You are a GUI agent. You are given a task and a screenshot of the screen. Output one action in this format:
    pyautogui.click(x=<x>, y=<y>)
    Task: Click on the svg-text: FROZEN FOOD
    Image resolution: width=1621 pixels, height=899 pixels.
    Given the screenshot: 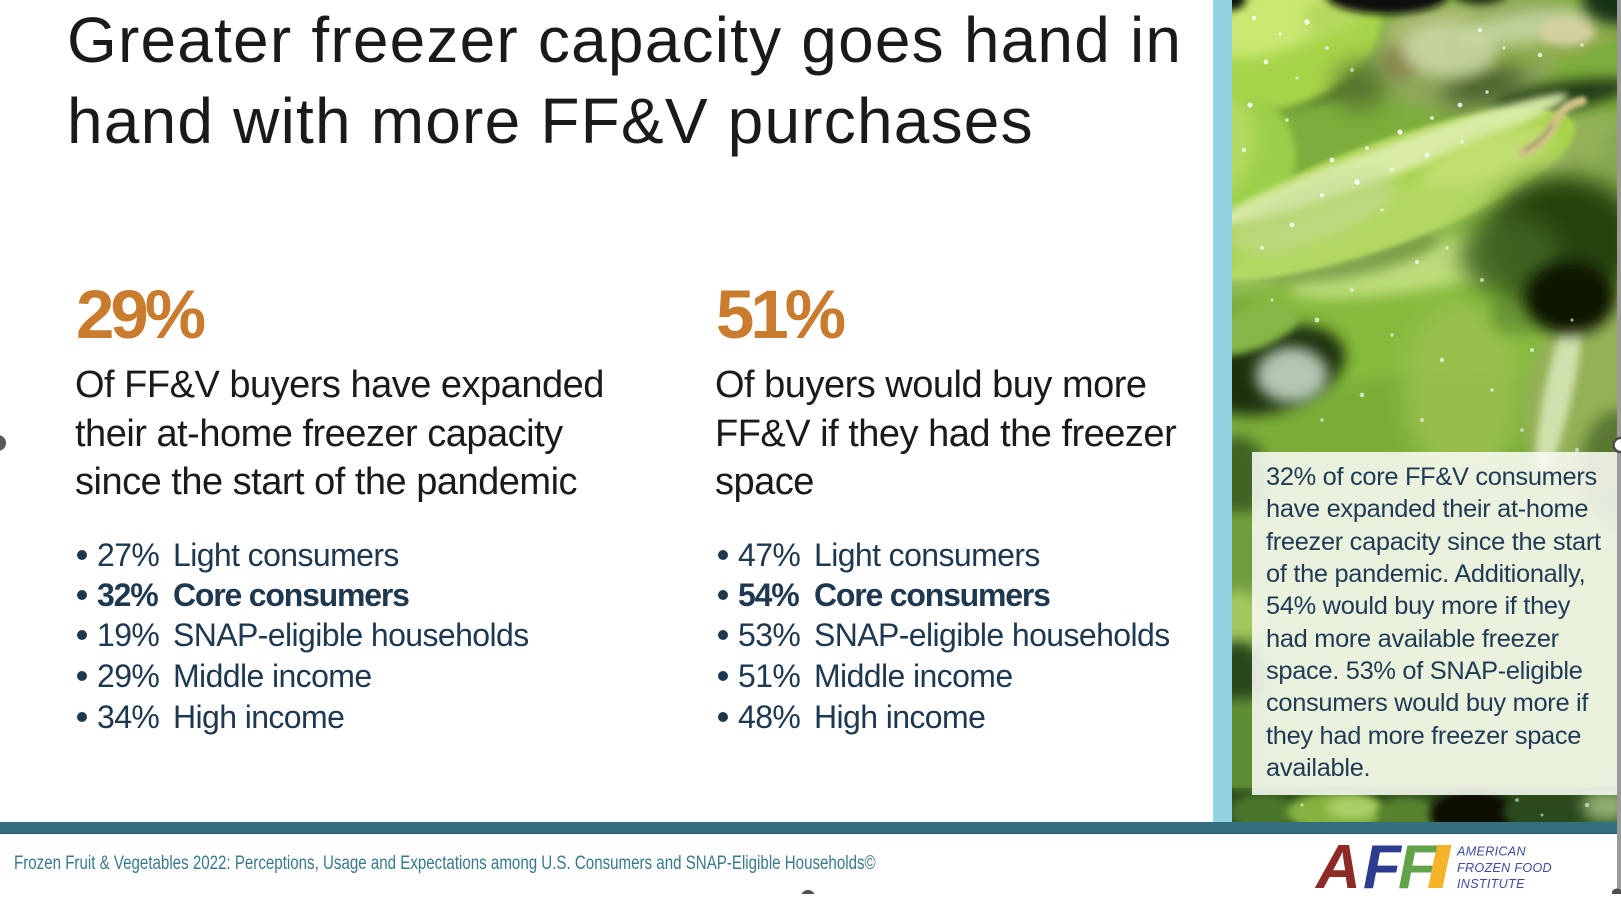 What is the action you would take?
    pyautogui.click(x=1504, y=868)
    